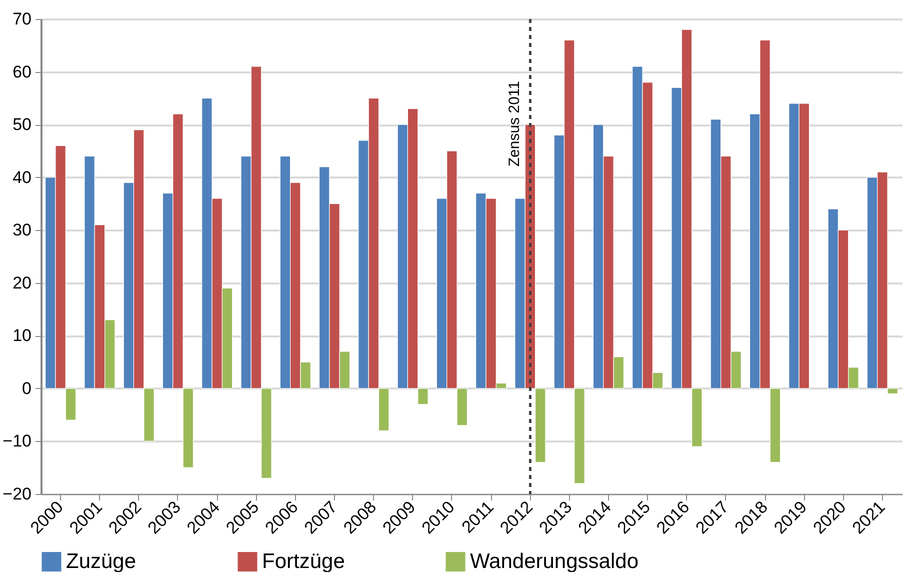 This screenshot has width=910, height=576. What do you see at coordinates (515, 124) in the screenshot?
I see `ref-line-label: Zensus 2011` at bounding box center [515, 124].